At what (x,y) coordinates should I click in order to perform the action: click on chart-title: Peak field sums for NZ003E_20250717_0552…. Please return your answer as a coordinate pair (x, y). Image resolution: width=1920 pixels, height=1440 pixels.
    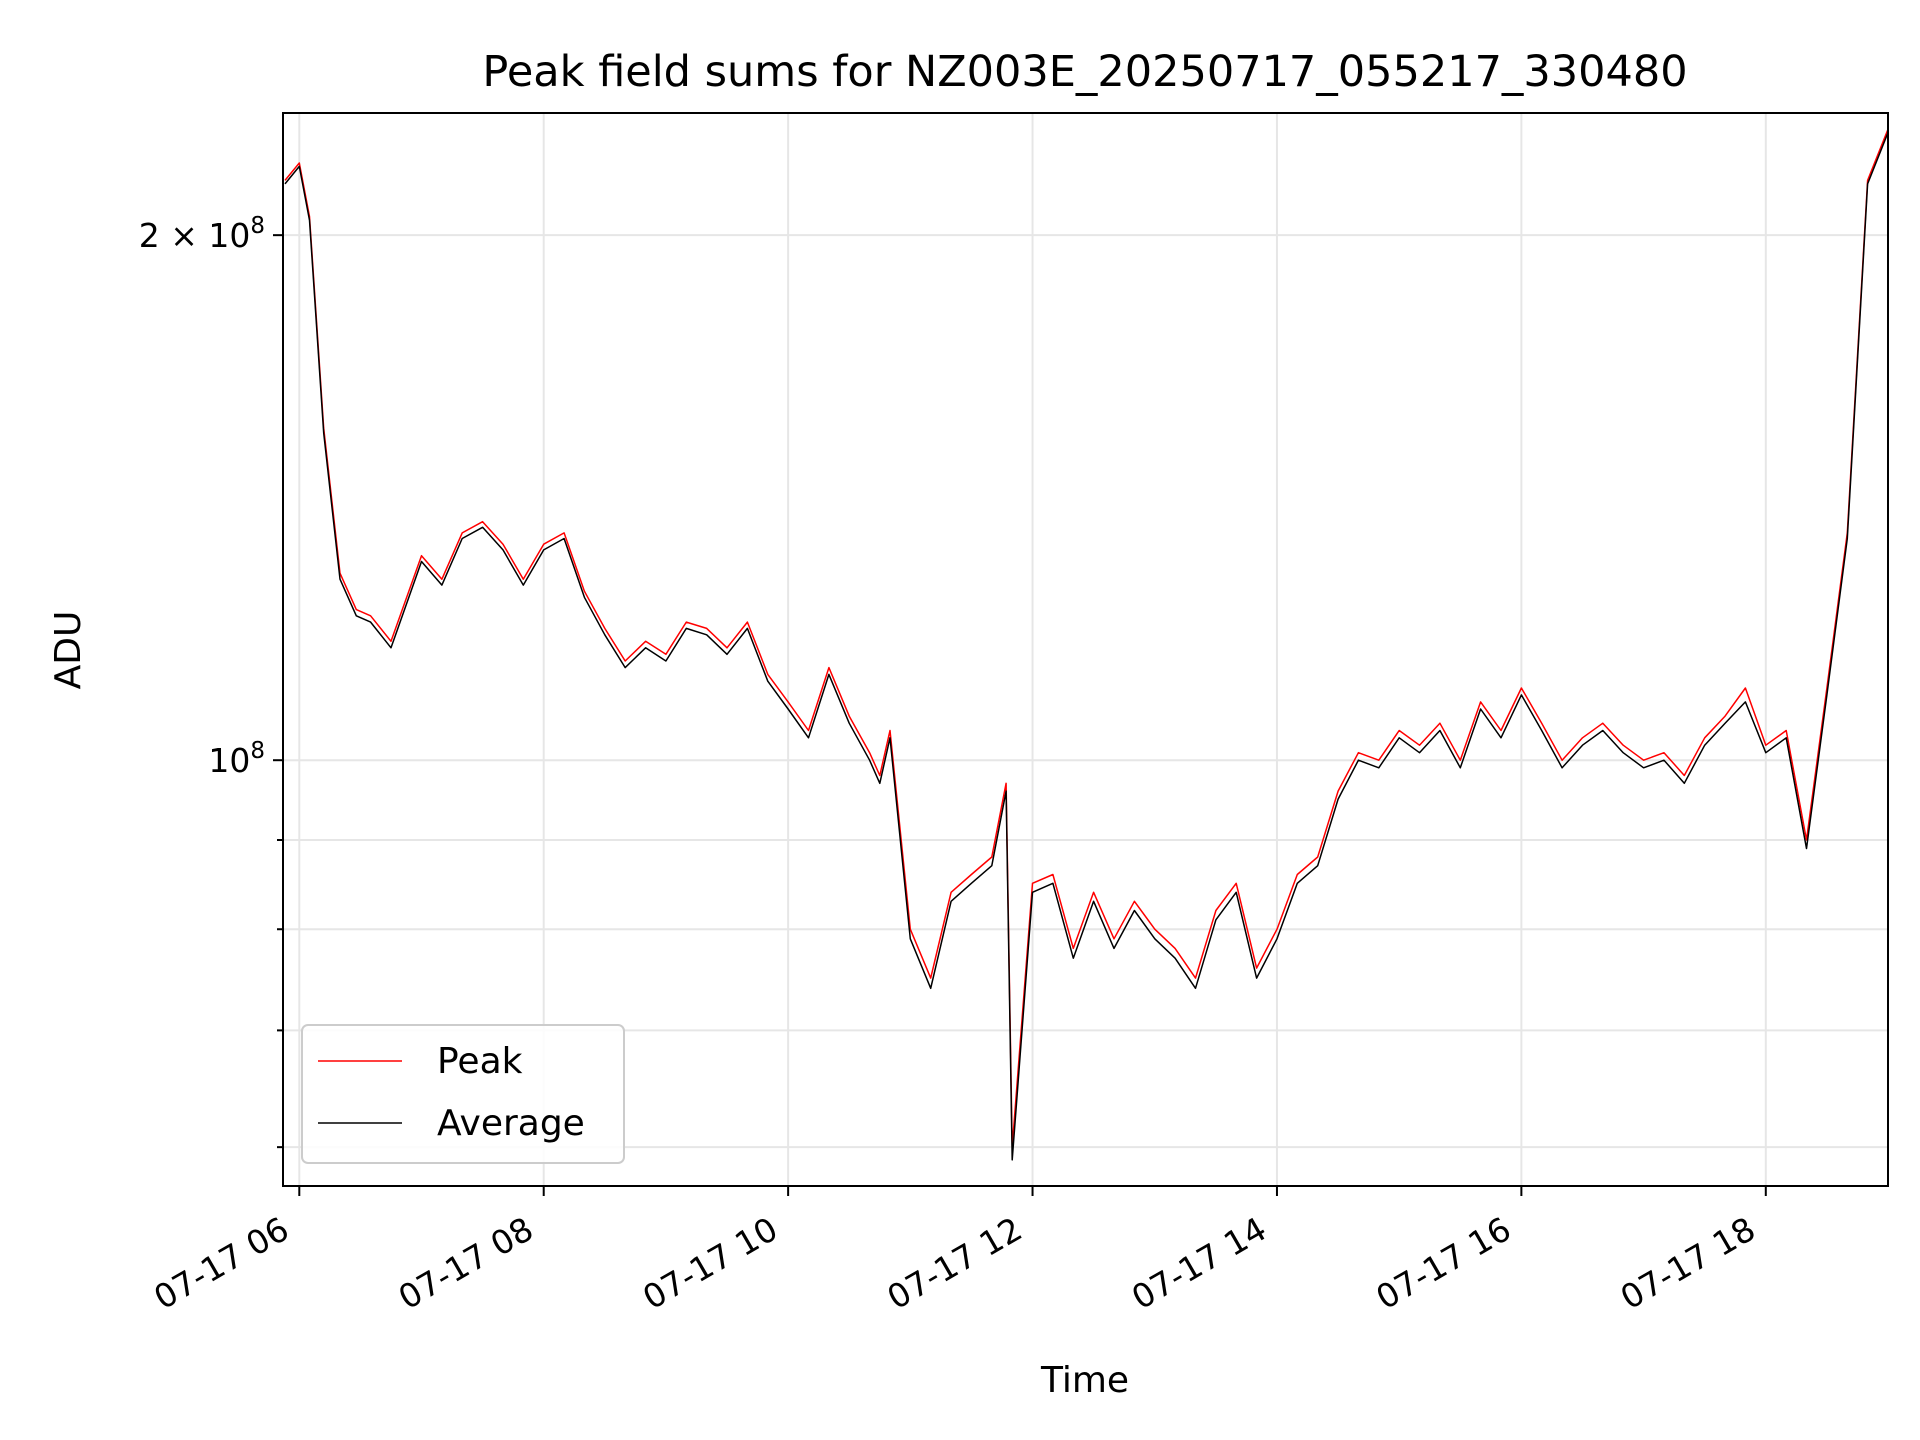
    Looking at the image, I should click on (1084, 72).